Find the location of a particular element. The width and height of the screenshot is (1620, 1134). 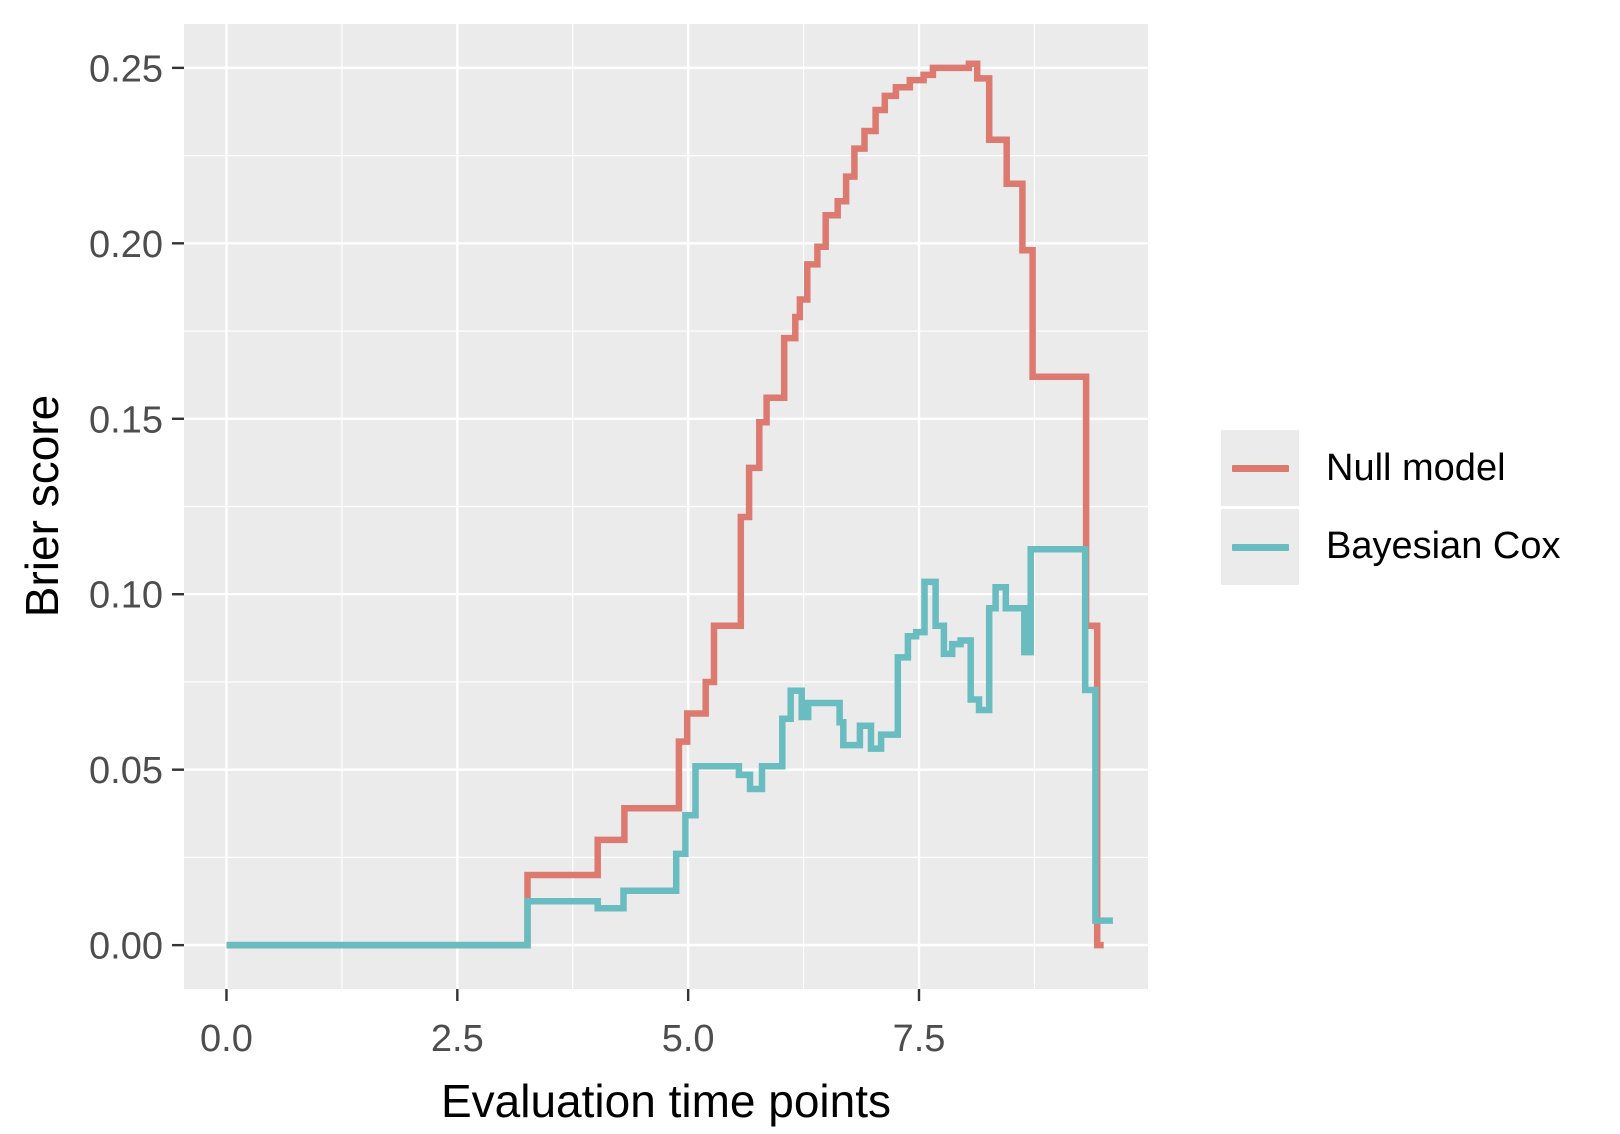

y-tick-label: 0.00 is located at coordinates (126, 947).